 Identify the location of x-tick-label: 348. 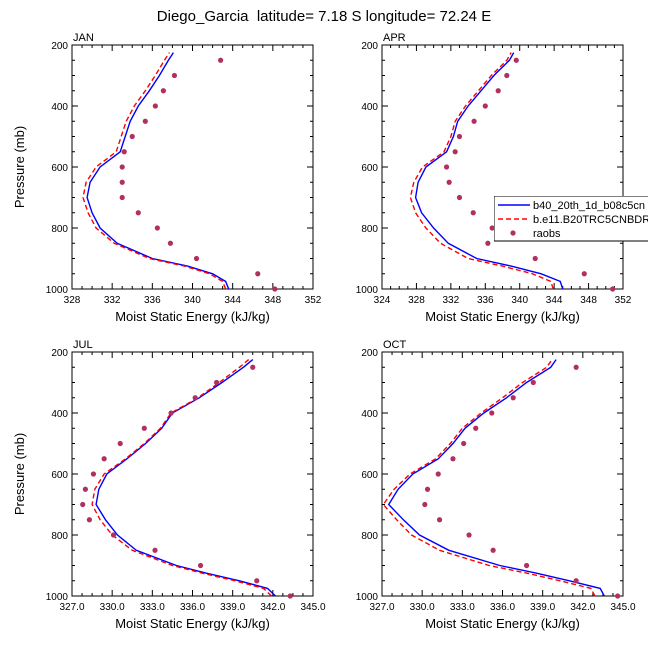
(588, 300).